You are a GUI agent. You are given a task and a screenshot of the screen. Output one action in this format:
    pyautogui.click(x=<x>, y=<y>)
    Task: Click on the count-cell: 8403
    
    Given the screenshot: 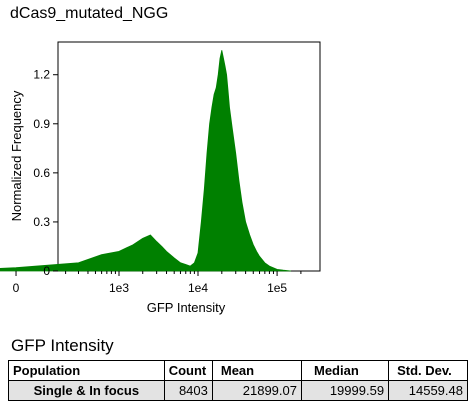 What is the action you would take?
    pyautogui.click(x=188, y=390)
    